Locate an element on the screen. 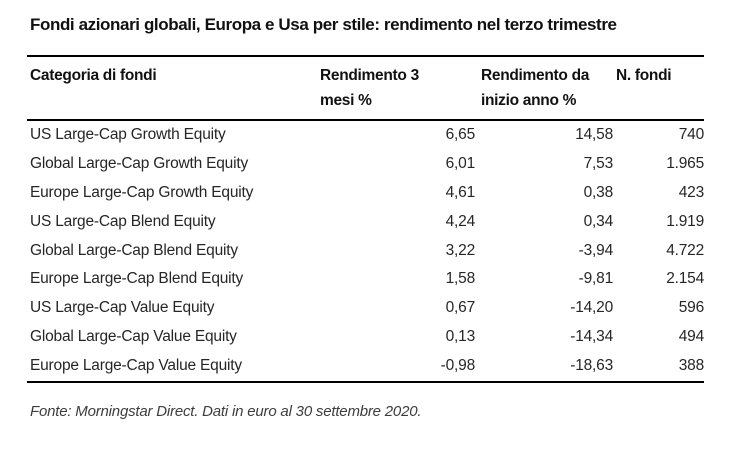 Image resolution: width=756 pixels, height=451 pixels. ytd-return-cell: 0,38 is located at coordinates (598, 192).